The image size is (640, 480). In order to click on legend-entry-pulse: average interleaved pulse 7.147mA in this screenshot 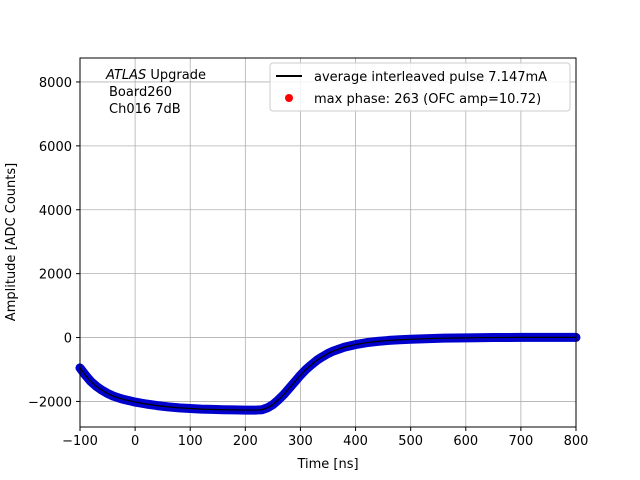, I will do `click(430, 77)`.